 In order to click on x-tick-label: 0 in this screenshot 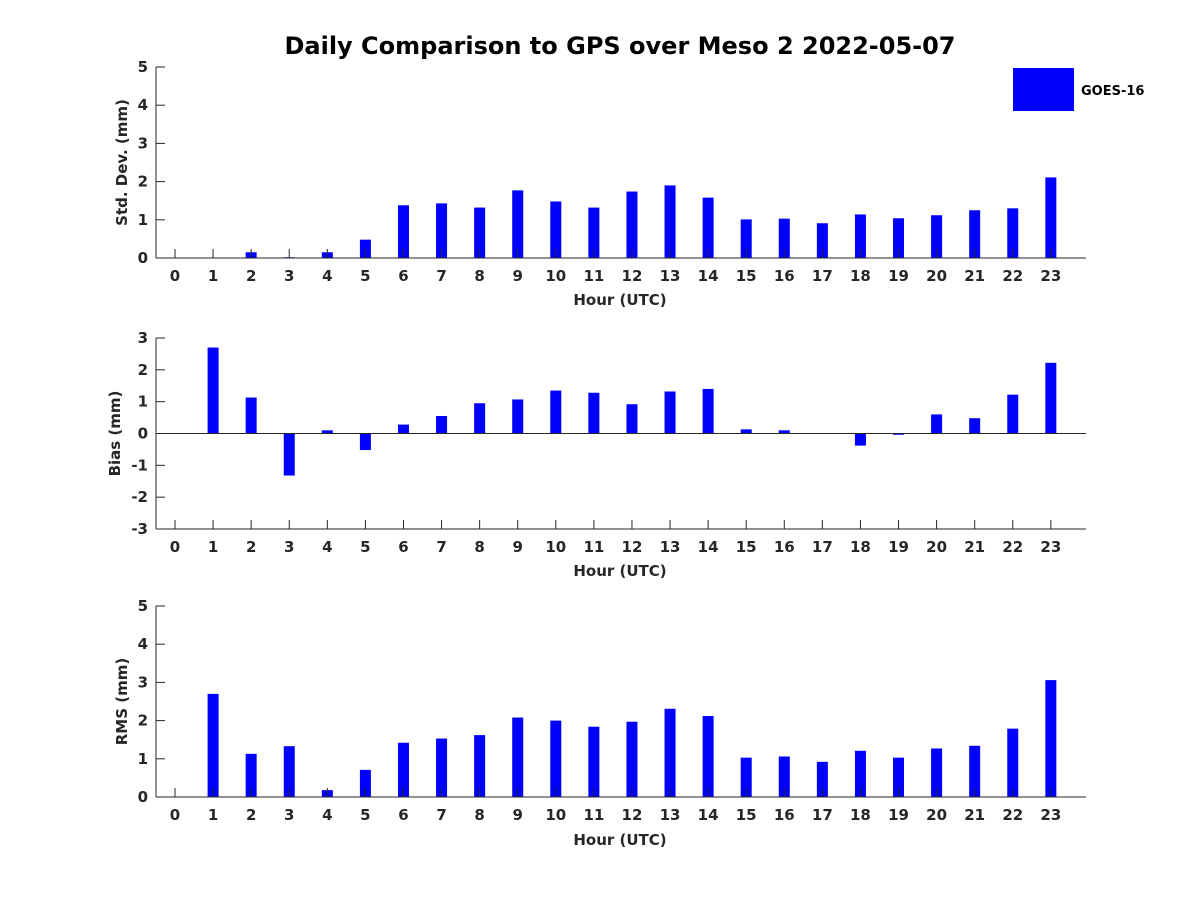, I will do `click(175, 547)`.